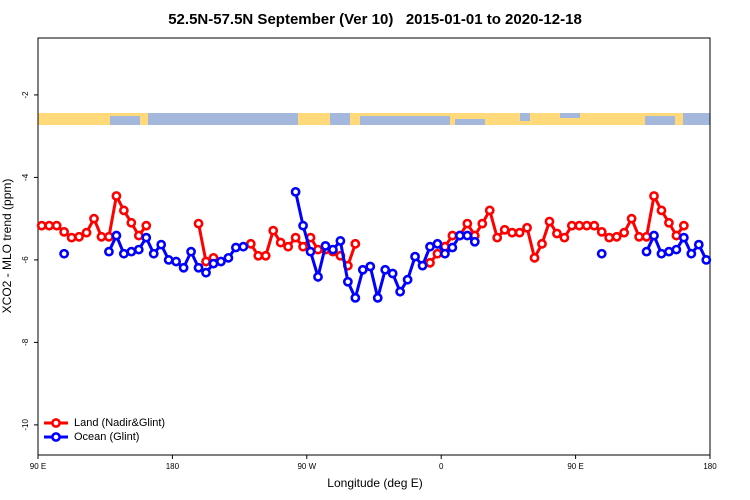  What do you see at coordinates (25, 260) in the screenshot?
I see `y-tick-label: -6` at bounding box center [25, 260].